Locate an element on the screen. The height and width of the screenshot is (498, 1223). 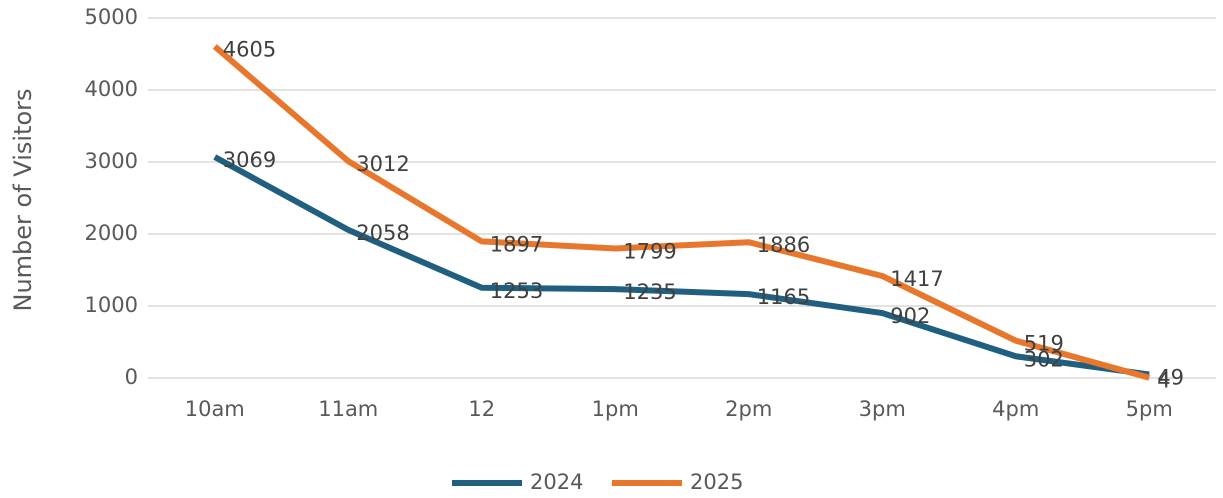
data-label: 1235 is located at coordinates (649, 292).